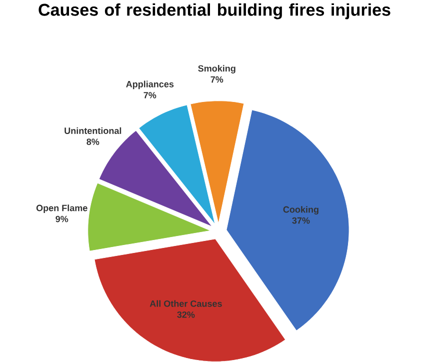 This screenshot has height=362, width=429. Describe the element at coordinates (186, 303) in the screenshot. I see `slice-label: All Other Causes` at that location.